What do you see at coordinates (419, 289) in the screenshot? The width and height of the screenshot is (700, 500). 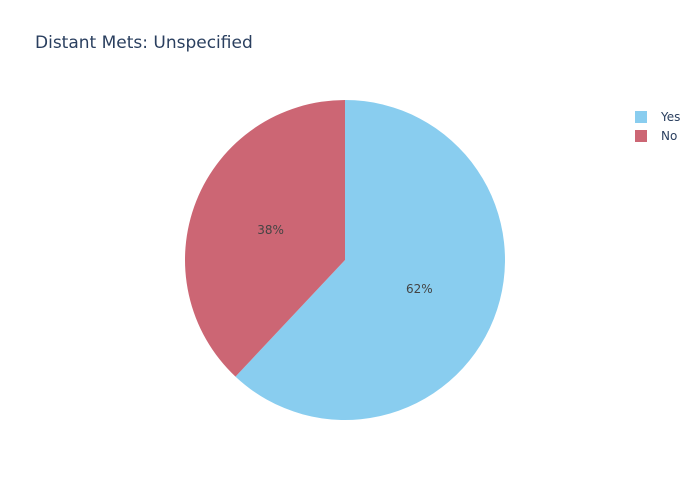 I see `pie-label-yes: 62%` at bounding box center [419, 289].